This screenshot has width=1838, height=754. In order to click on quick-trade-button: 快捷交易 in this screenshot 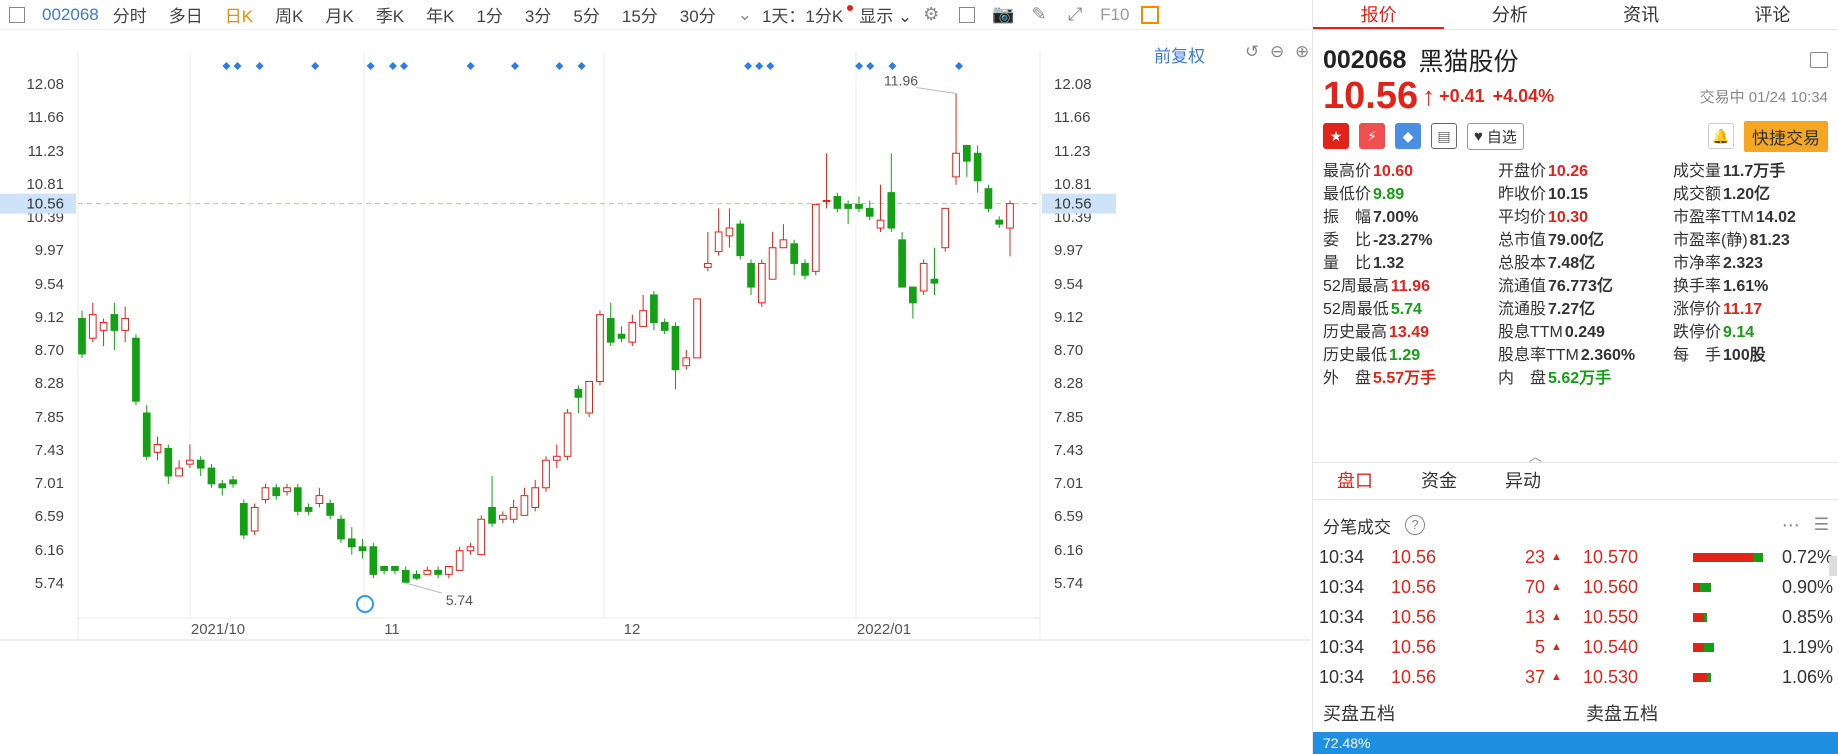, I will do `click(1786, 136)`.